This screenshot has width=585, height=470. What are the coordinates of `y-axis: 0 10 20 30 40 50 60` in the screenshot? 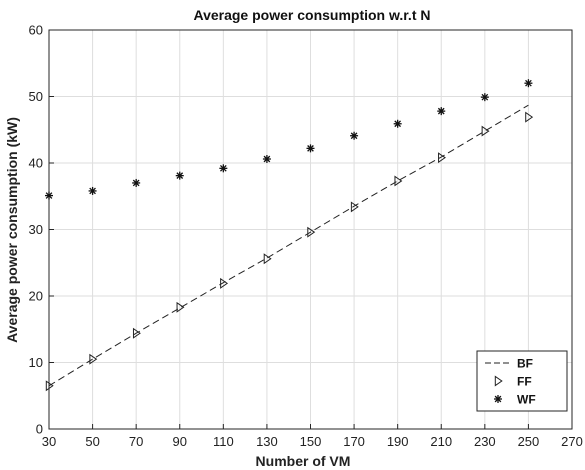 It's located at (41, 230).